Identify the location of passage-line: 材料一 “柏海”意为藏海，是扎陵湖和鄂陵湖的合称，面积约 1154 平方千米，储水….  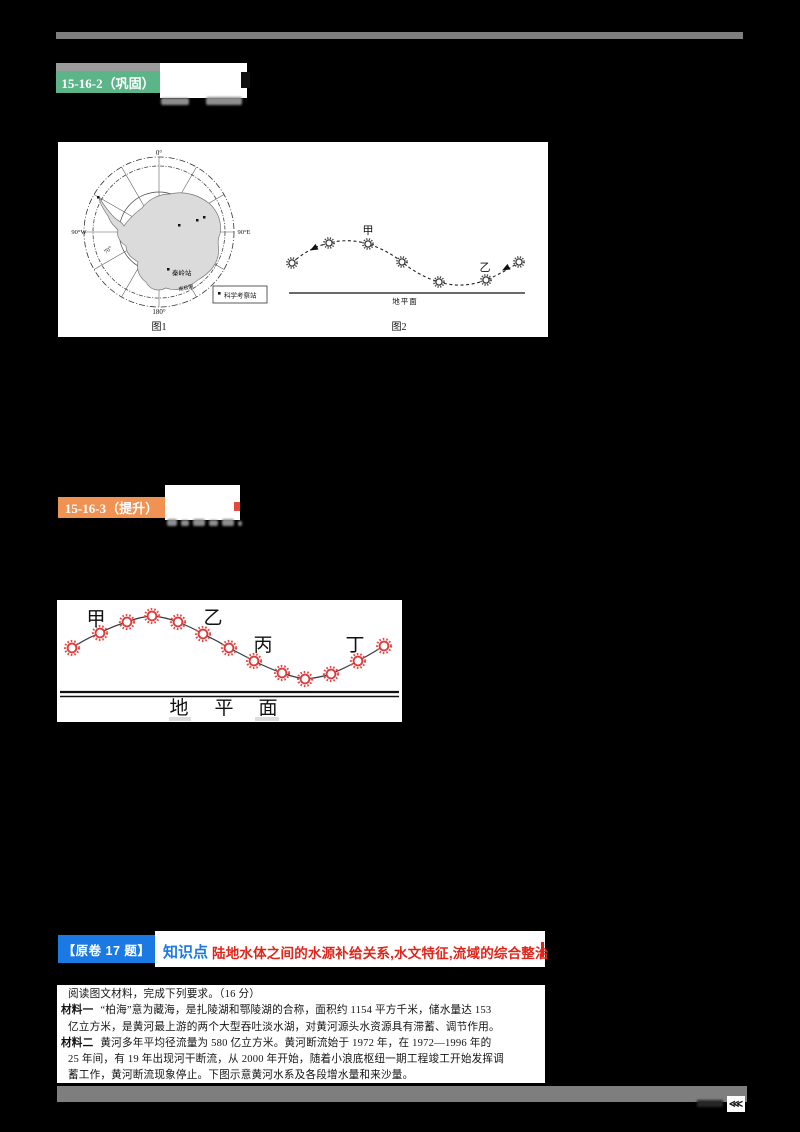
(276, 1011).